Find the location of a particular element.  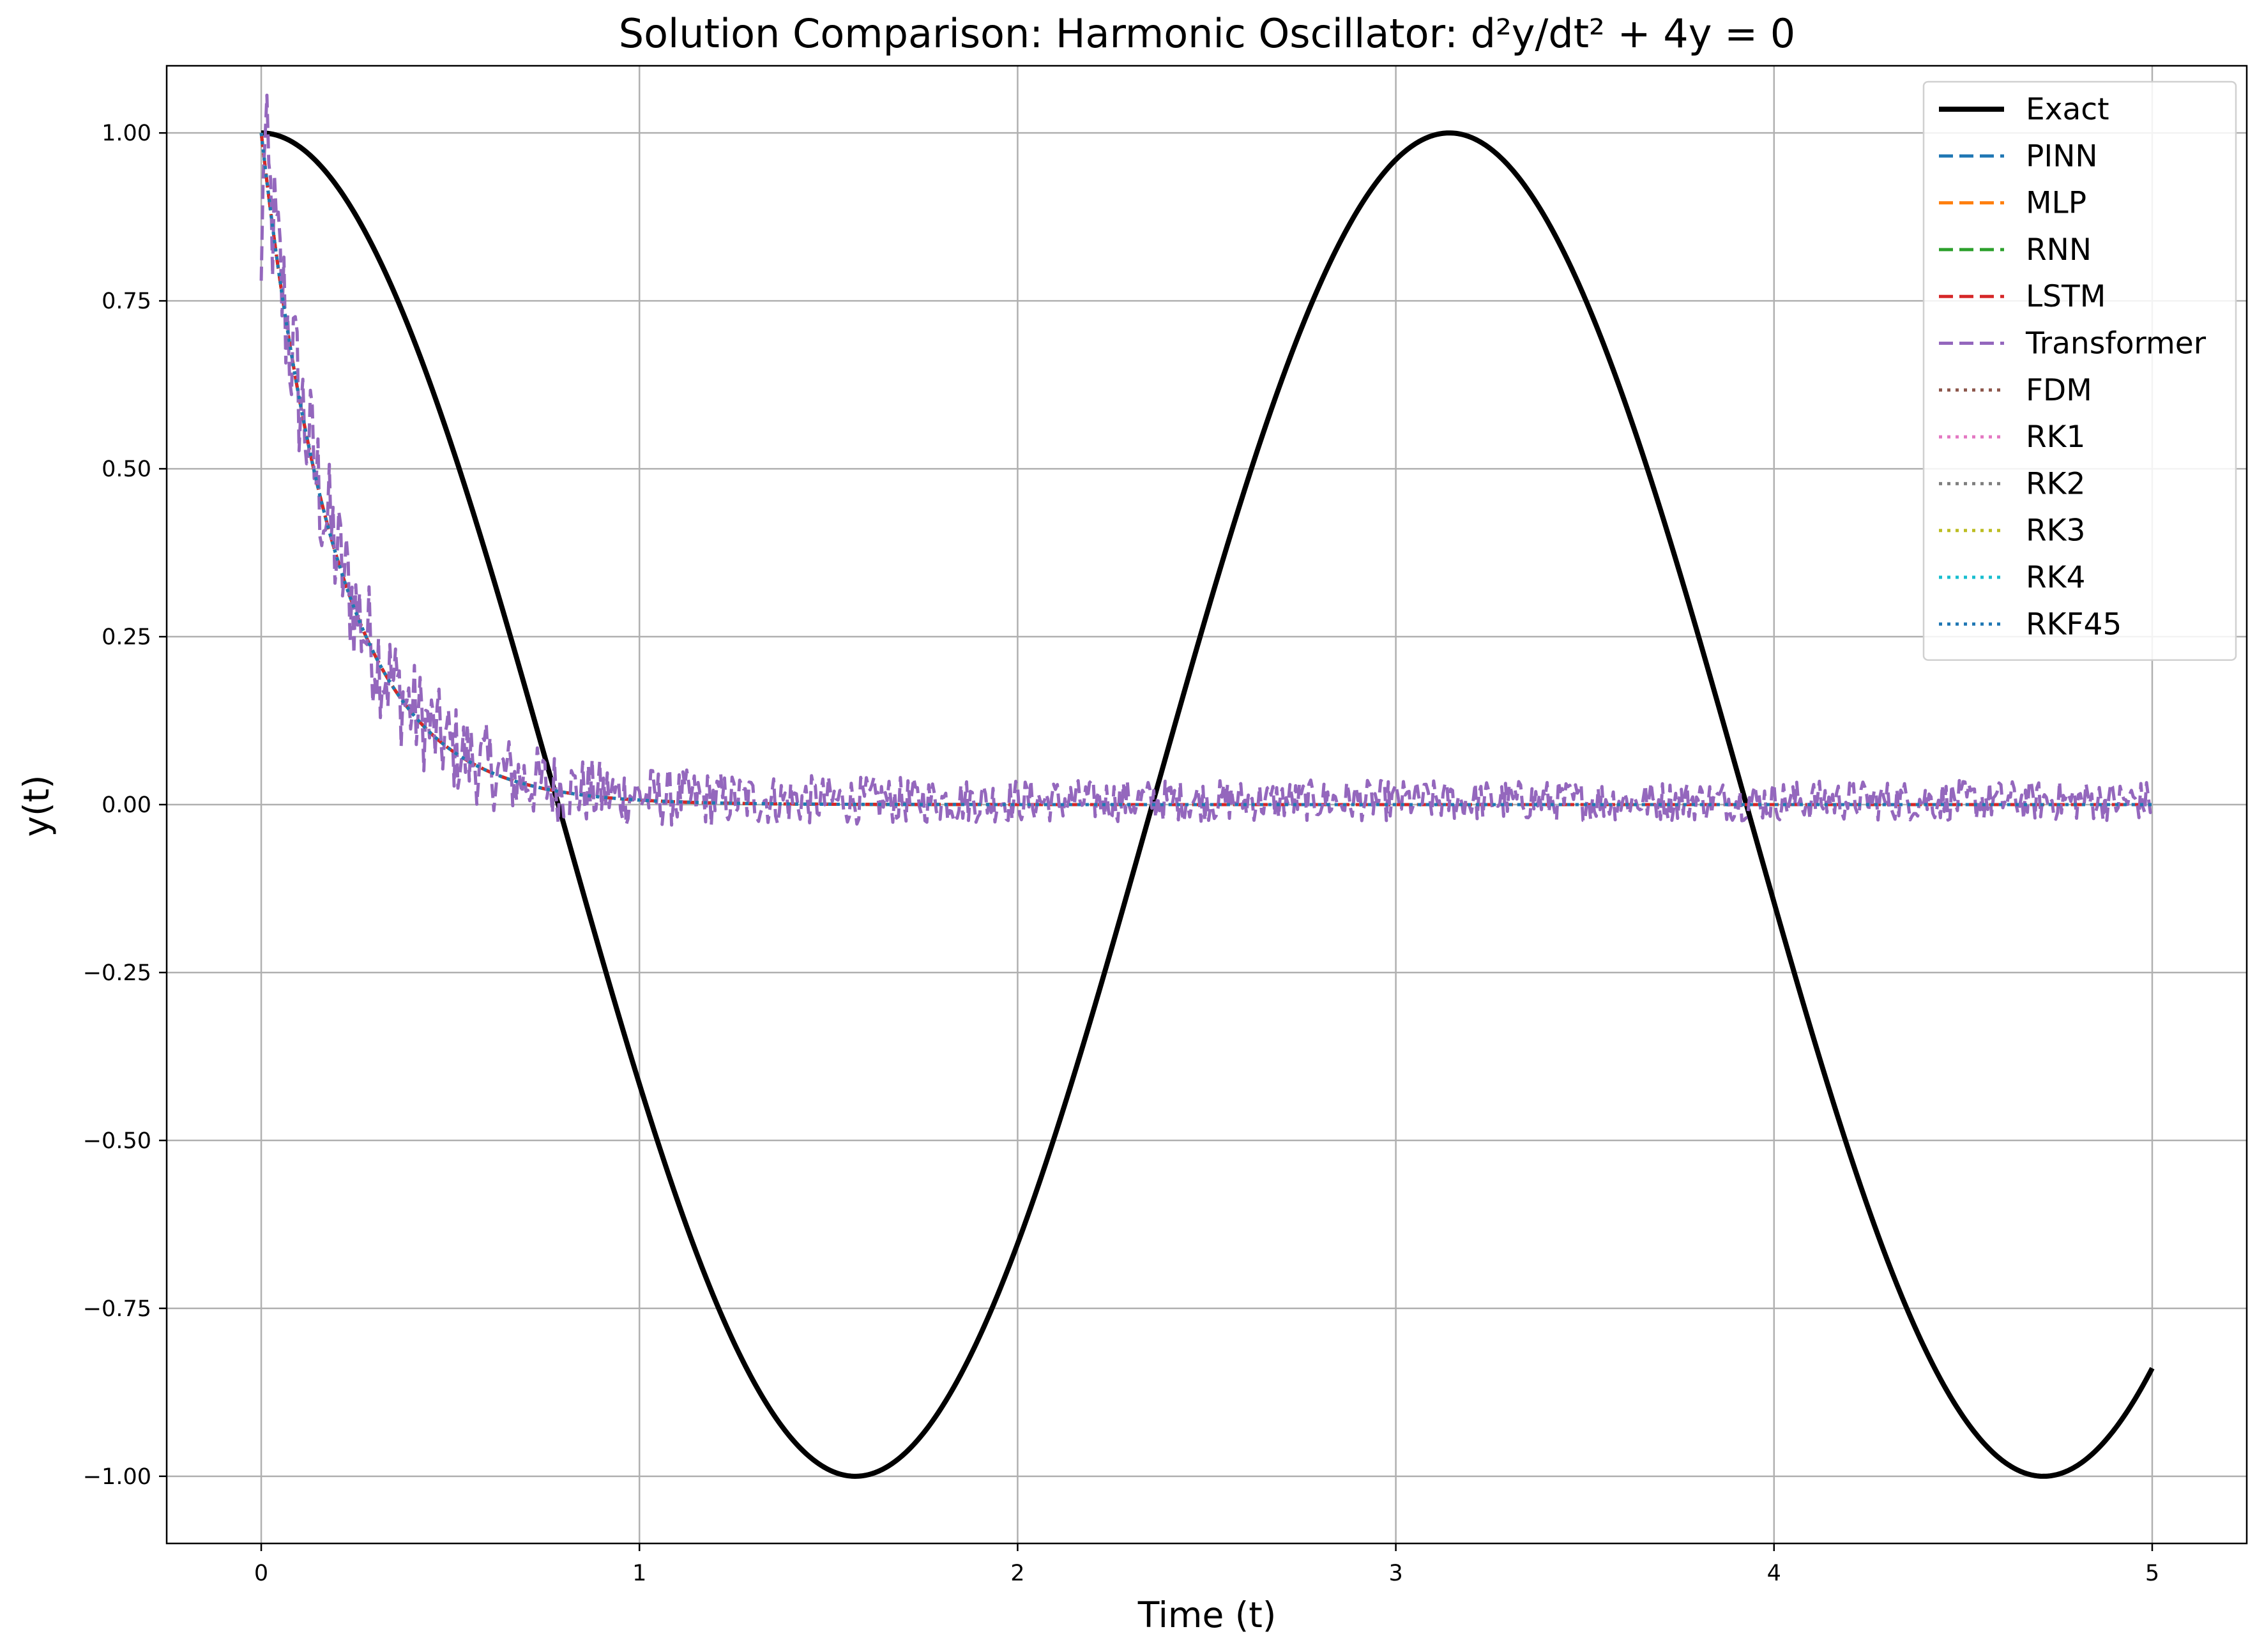

legend-label: RK1 is located at coordinates (2055, 438).